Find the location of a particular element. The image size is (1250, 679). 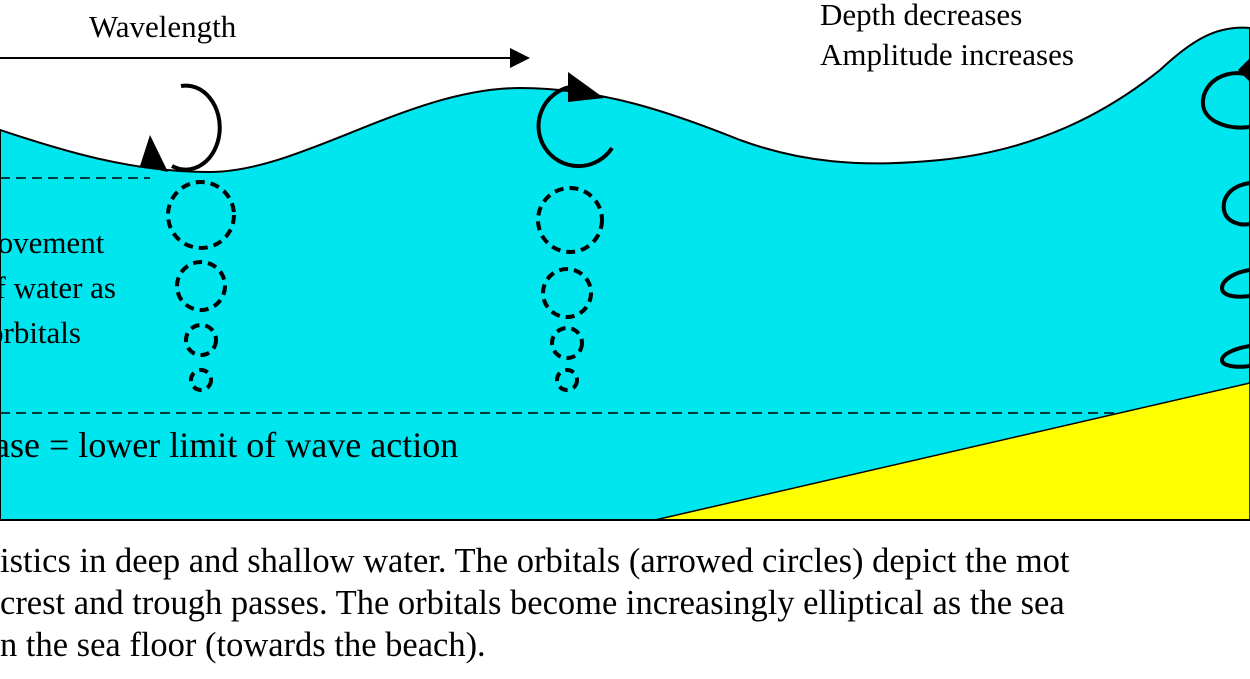

caption-line-3: n the sea floor (towards the beach). is located at coordinates (243, 645).